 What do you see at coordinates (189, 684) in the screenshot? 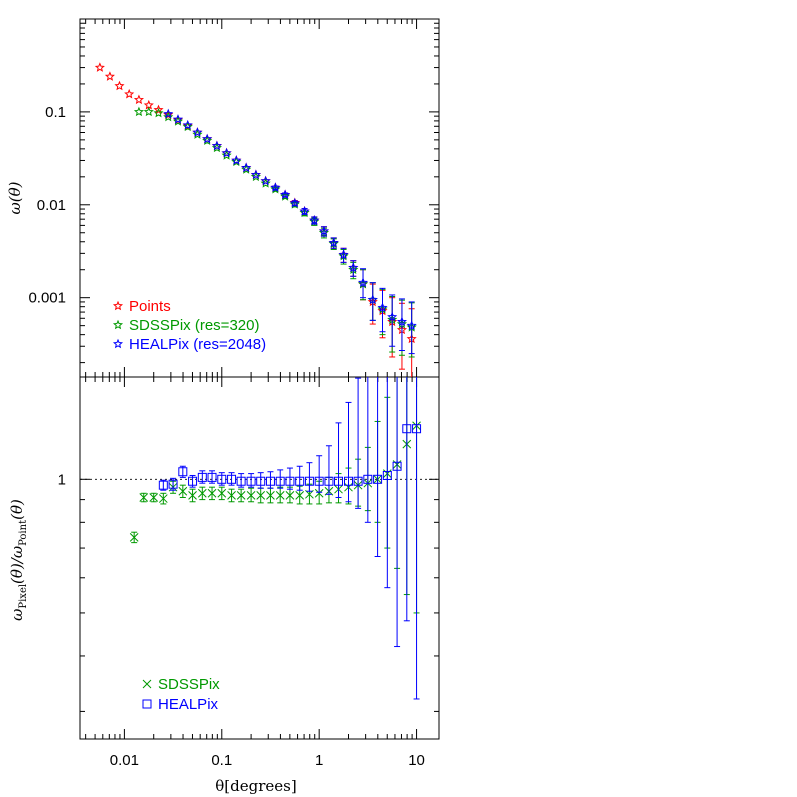
I see `legend-label: SDSSPix` at bounding box center [189, 684].